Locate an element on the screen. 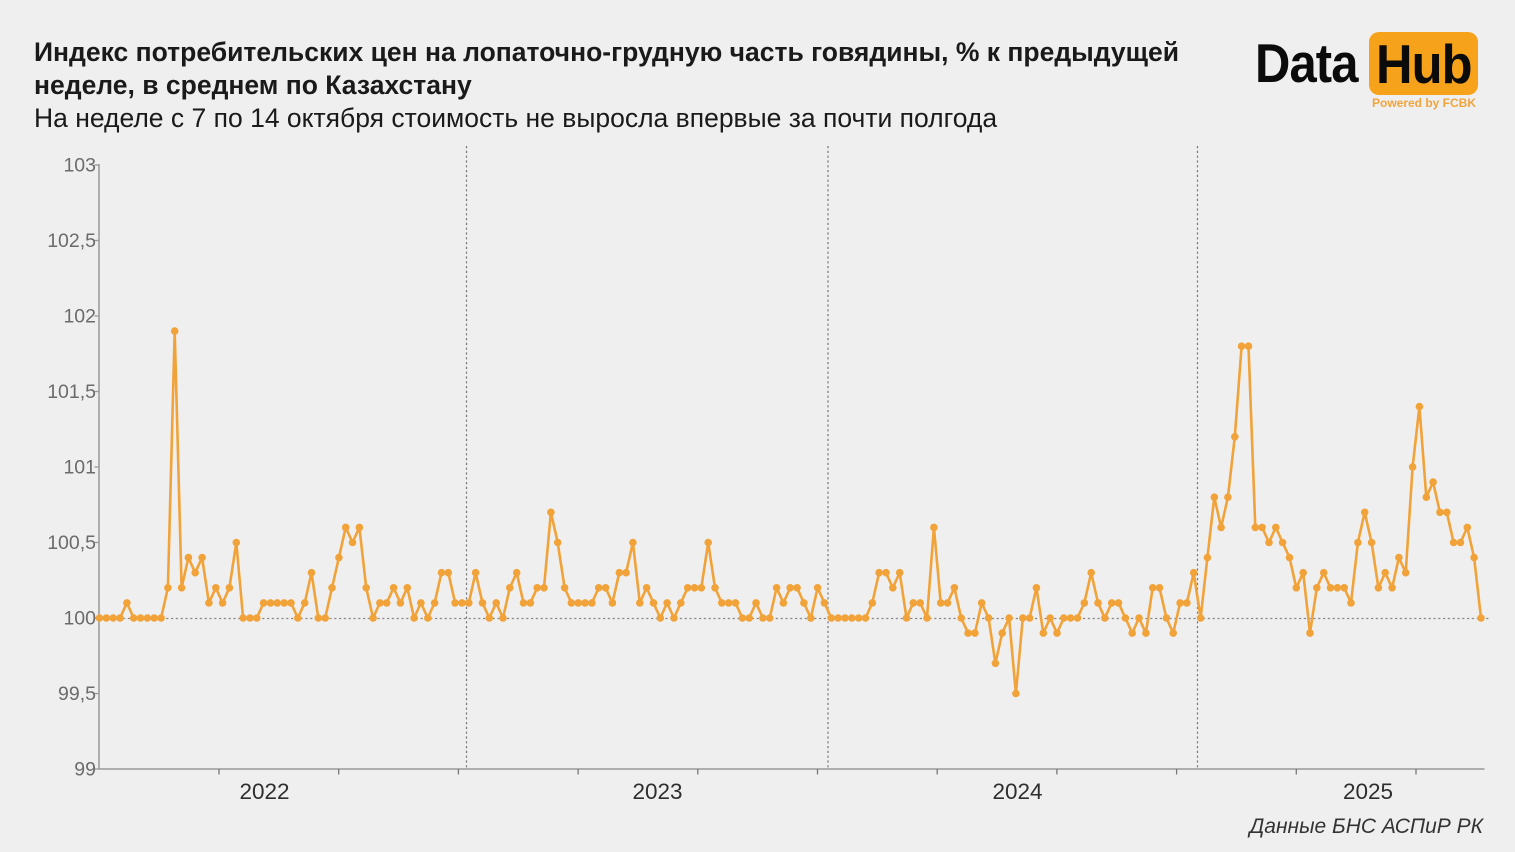 The height and width of the screenshot is (852, 1515). svg-text: 99 is located at coordinates (85, 770).